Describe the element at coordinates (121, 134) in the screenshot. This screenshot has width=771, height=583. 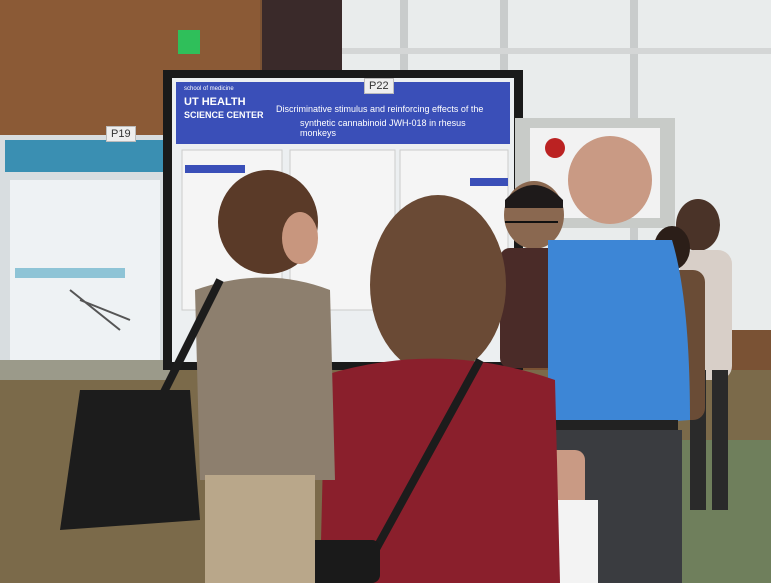
I see `board-number-left: P19` at that location.